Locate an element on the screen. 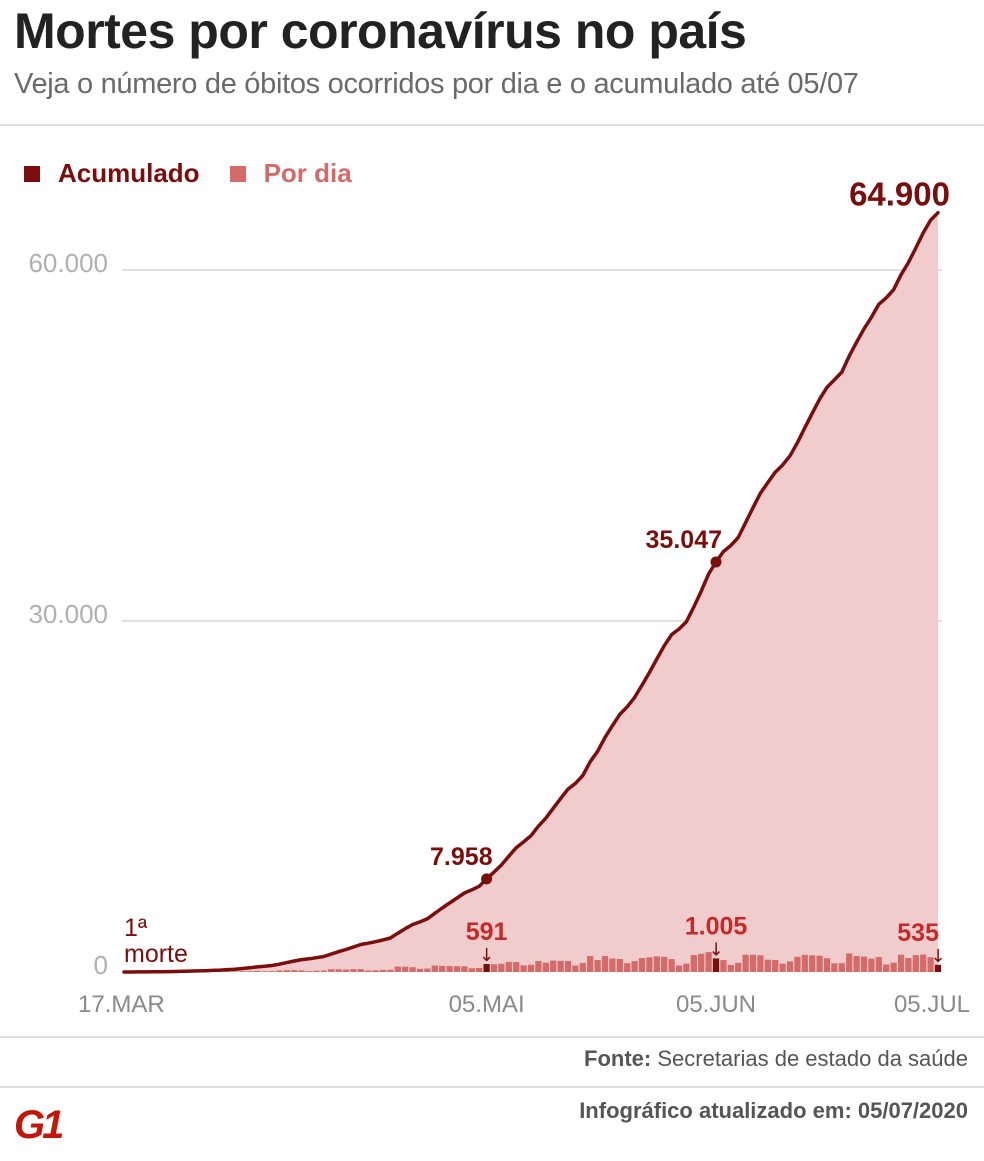 The image size is (984, 1161). footer-divider-top is located at coordinates (492, 1037).